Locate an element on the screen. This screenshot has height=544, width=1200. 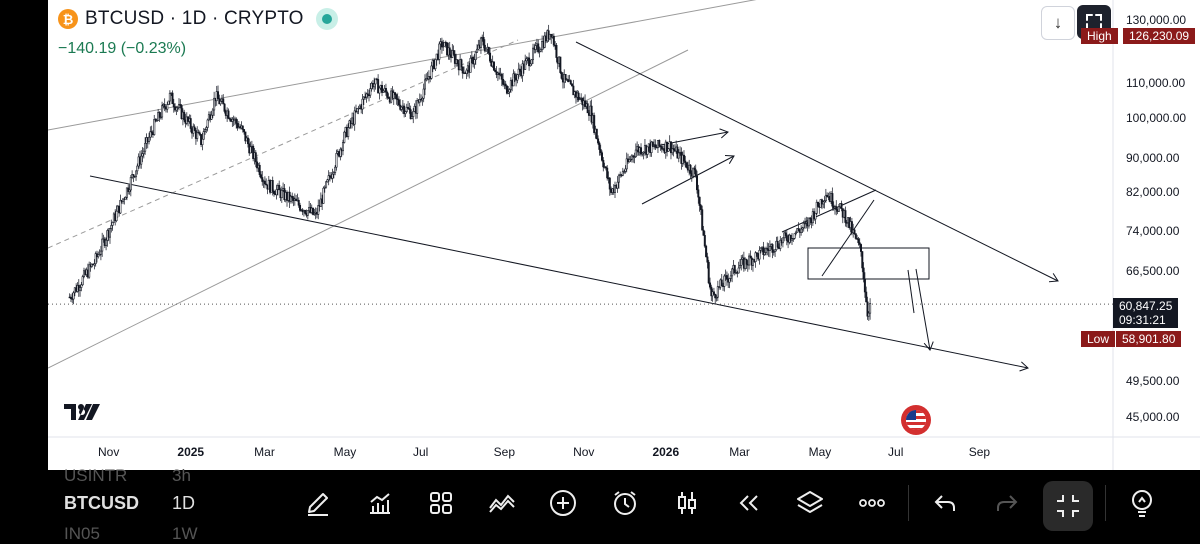
symbol-selector: BTCUSD is located at coordinates (101, 503).